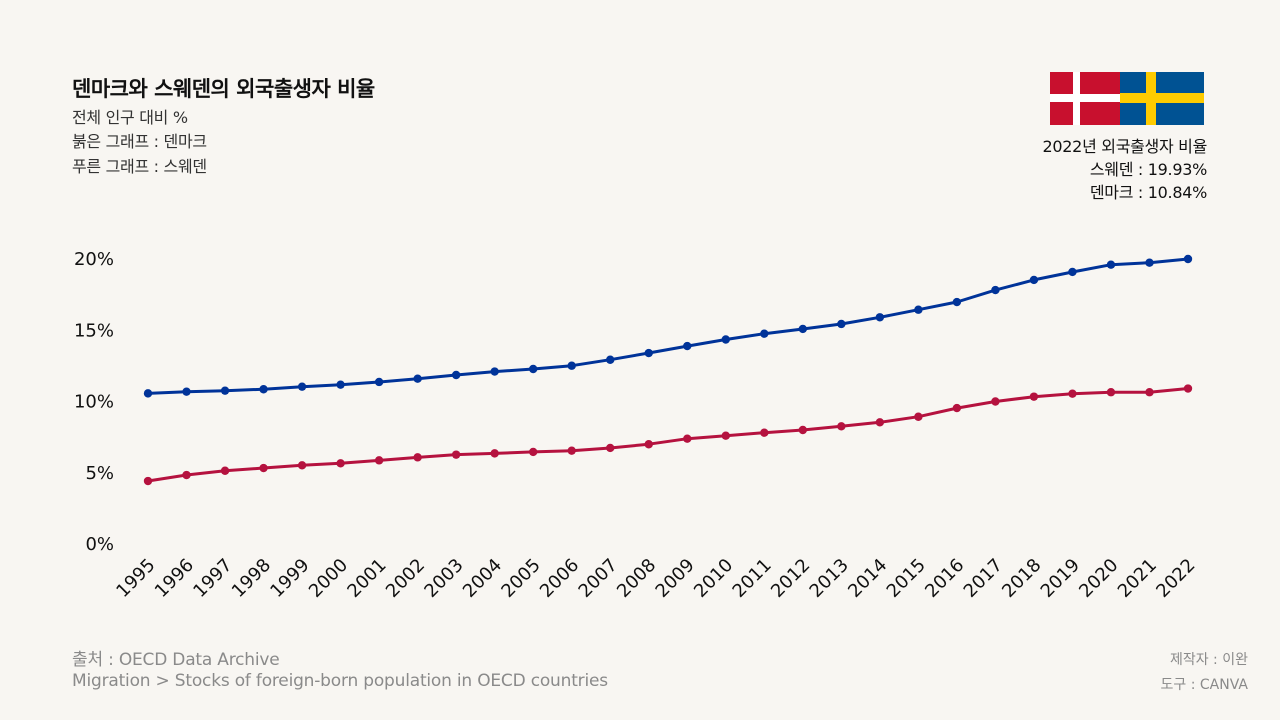 The image size is (1280, 720). I want to click on x-tick-label: 1998, so click(251, 578).